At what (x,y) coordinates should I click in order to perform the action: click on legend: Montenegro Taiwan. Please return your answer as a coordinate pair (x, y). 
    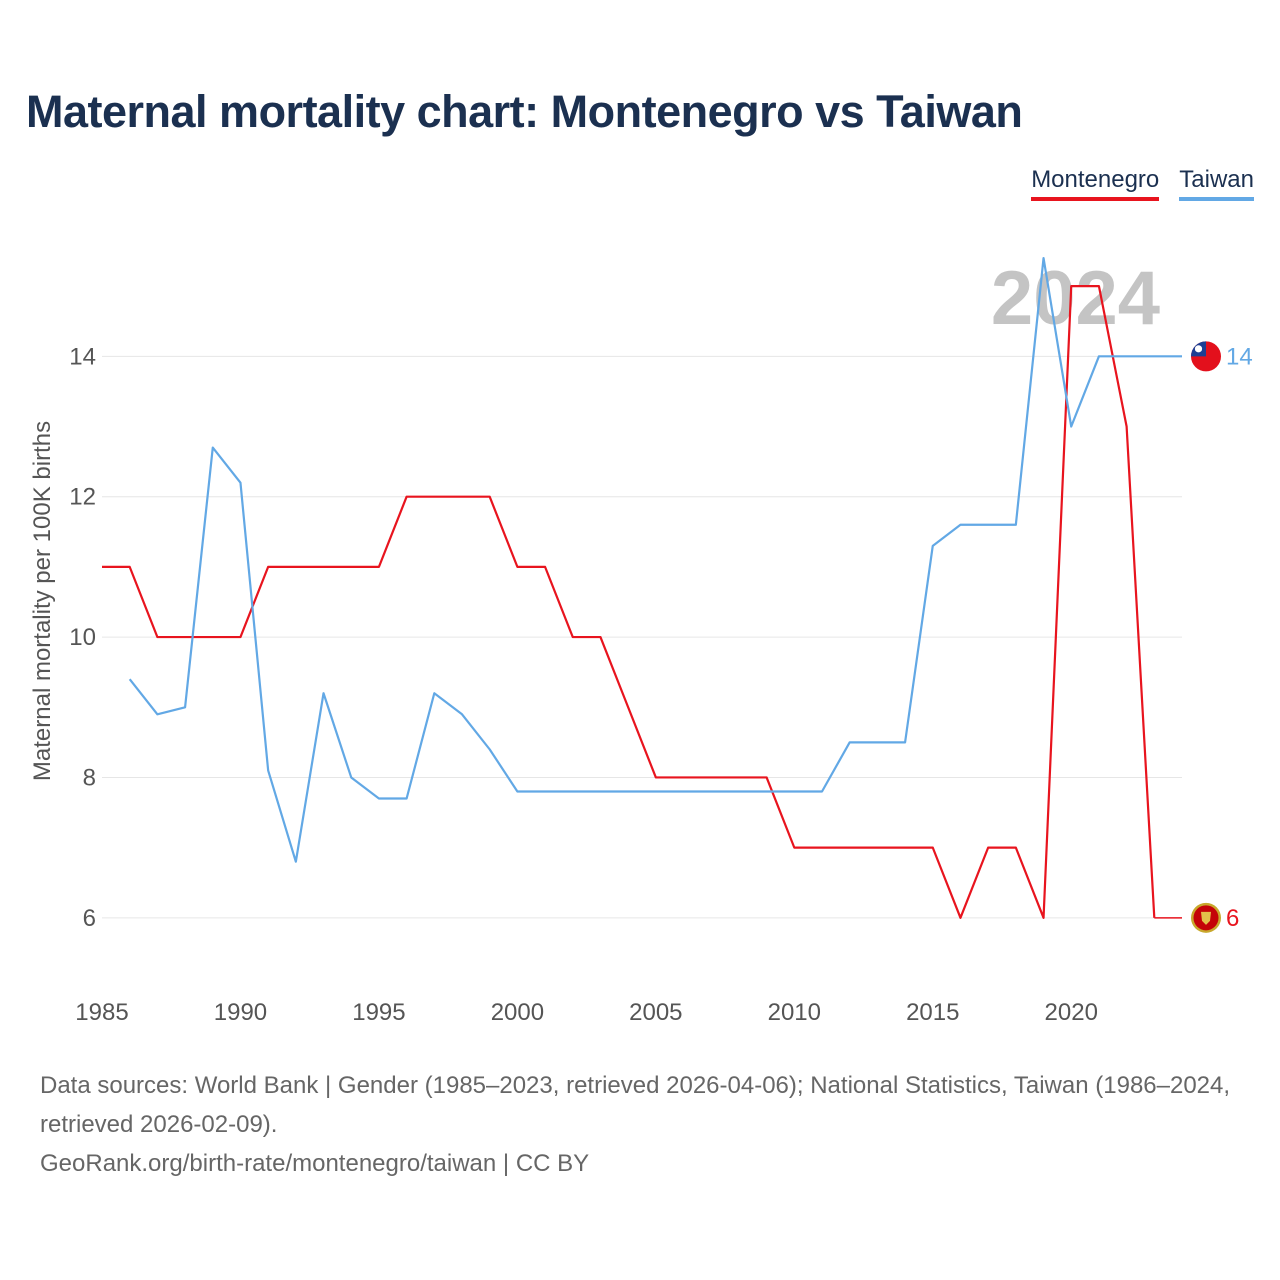
    Looking at the image, I should click on (1142, 183).